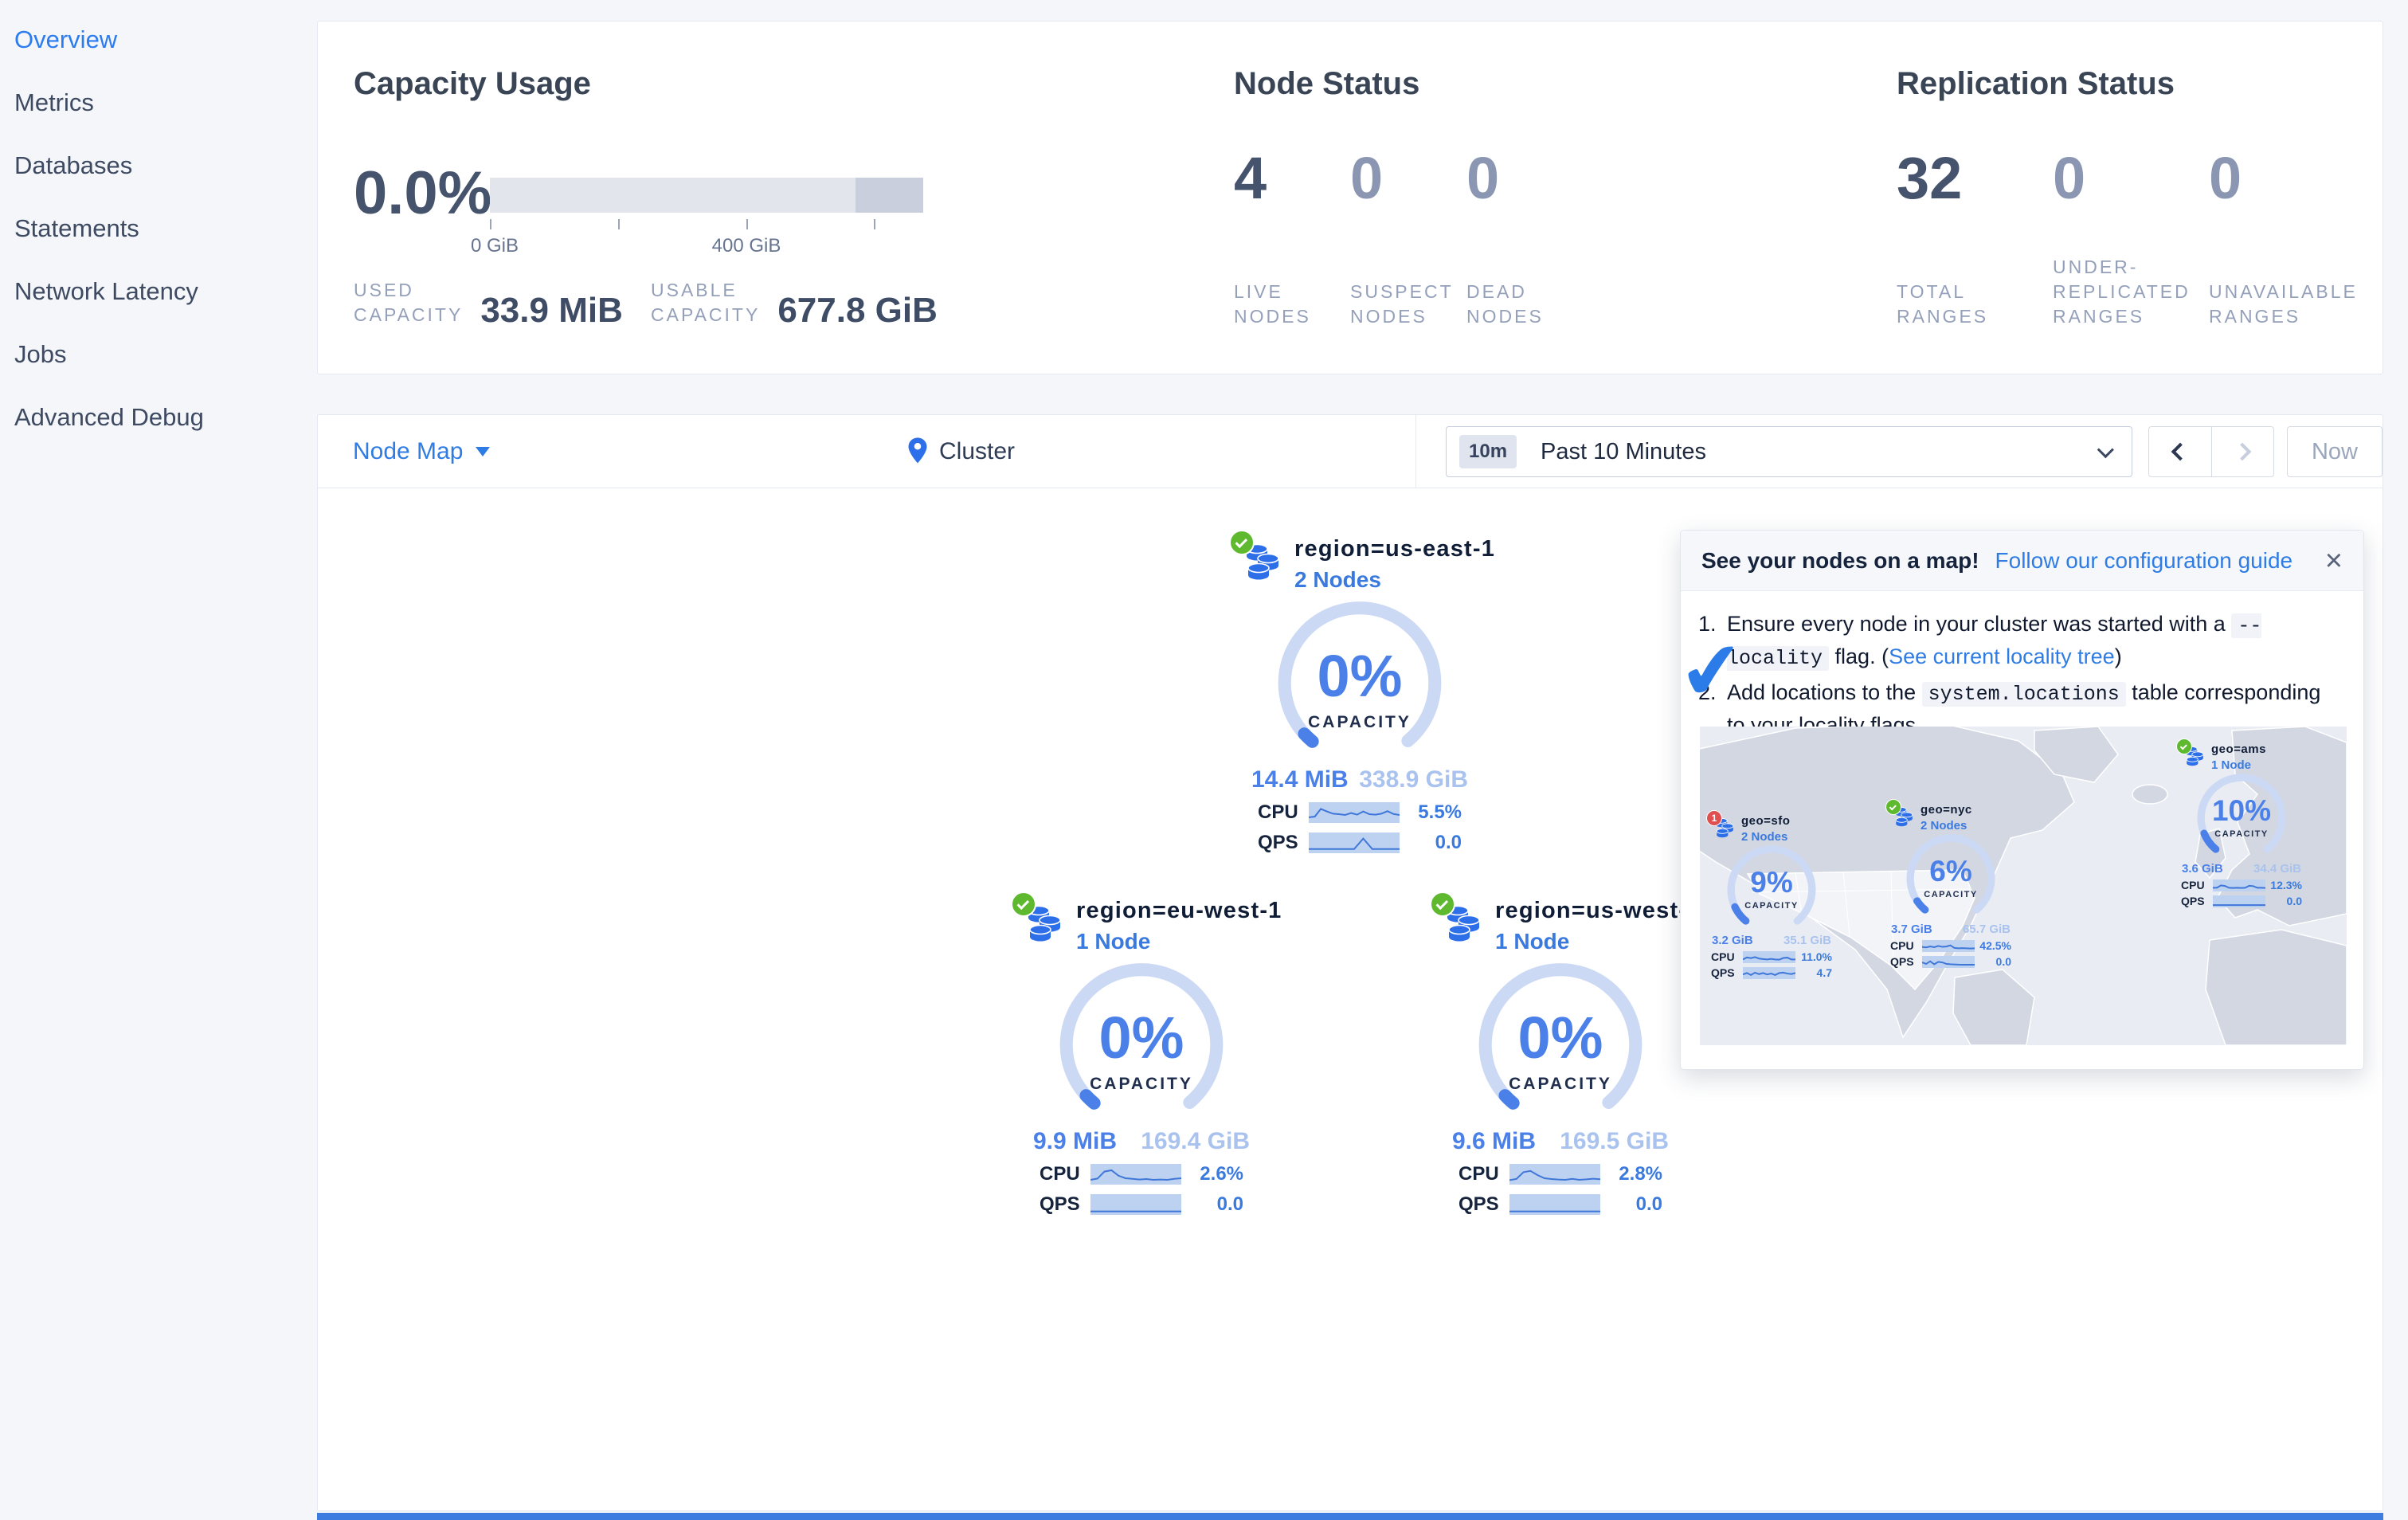 The image size is (2408, 1520). What do you see at coordinates (1272, 236) in the screenshot?
I see `live-nodes-stat: 4 LIVE NODES` at bounding box center [1272, 236].